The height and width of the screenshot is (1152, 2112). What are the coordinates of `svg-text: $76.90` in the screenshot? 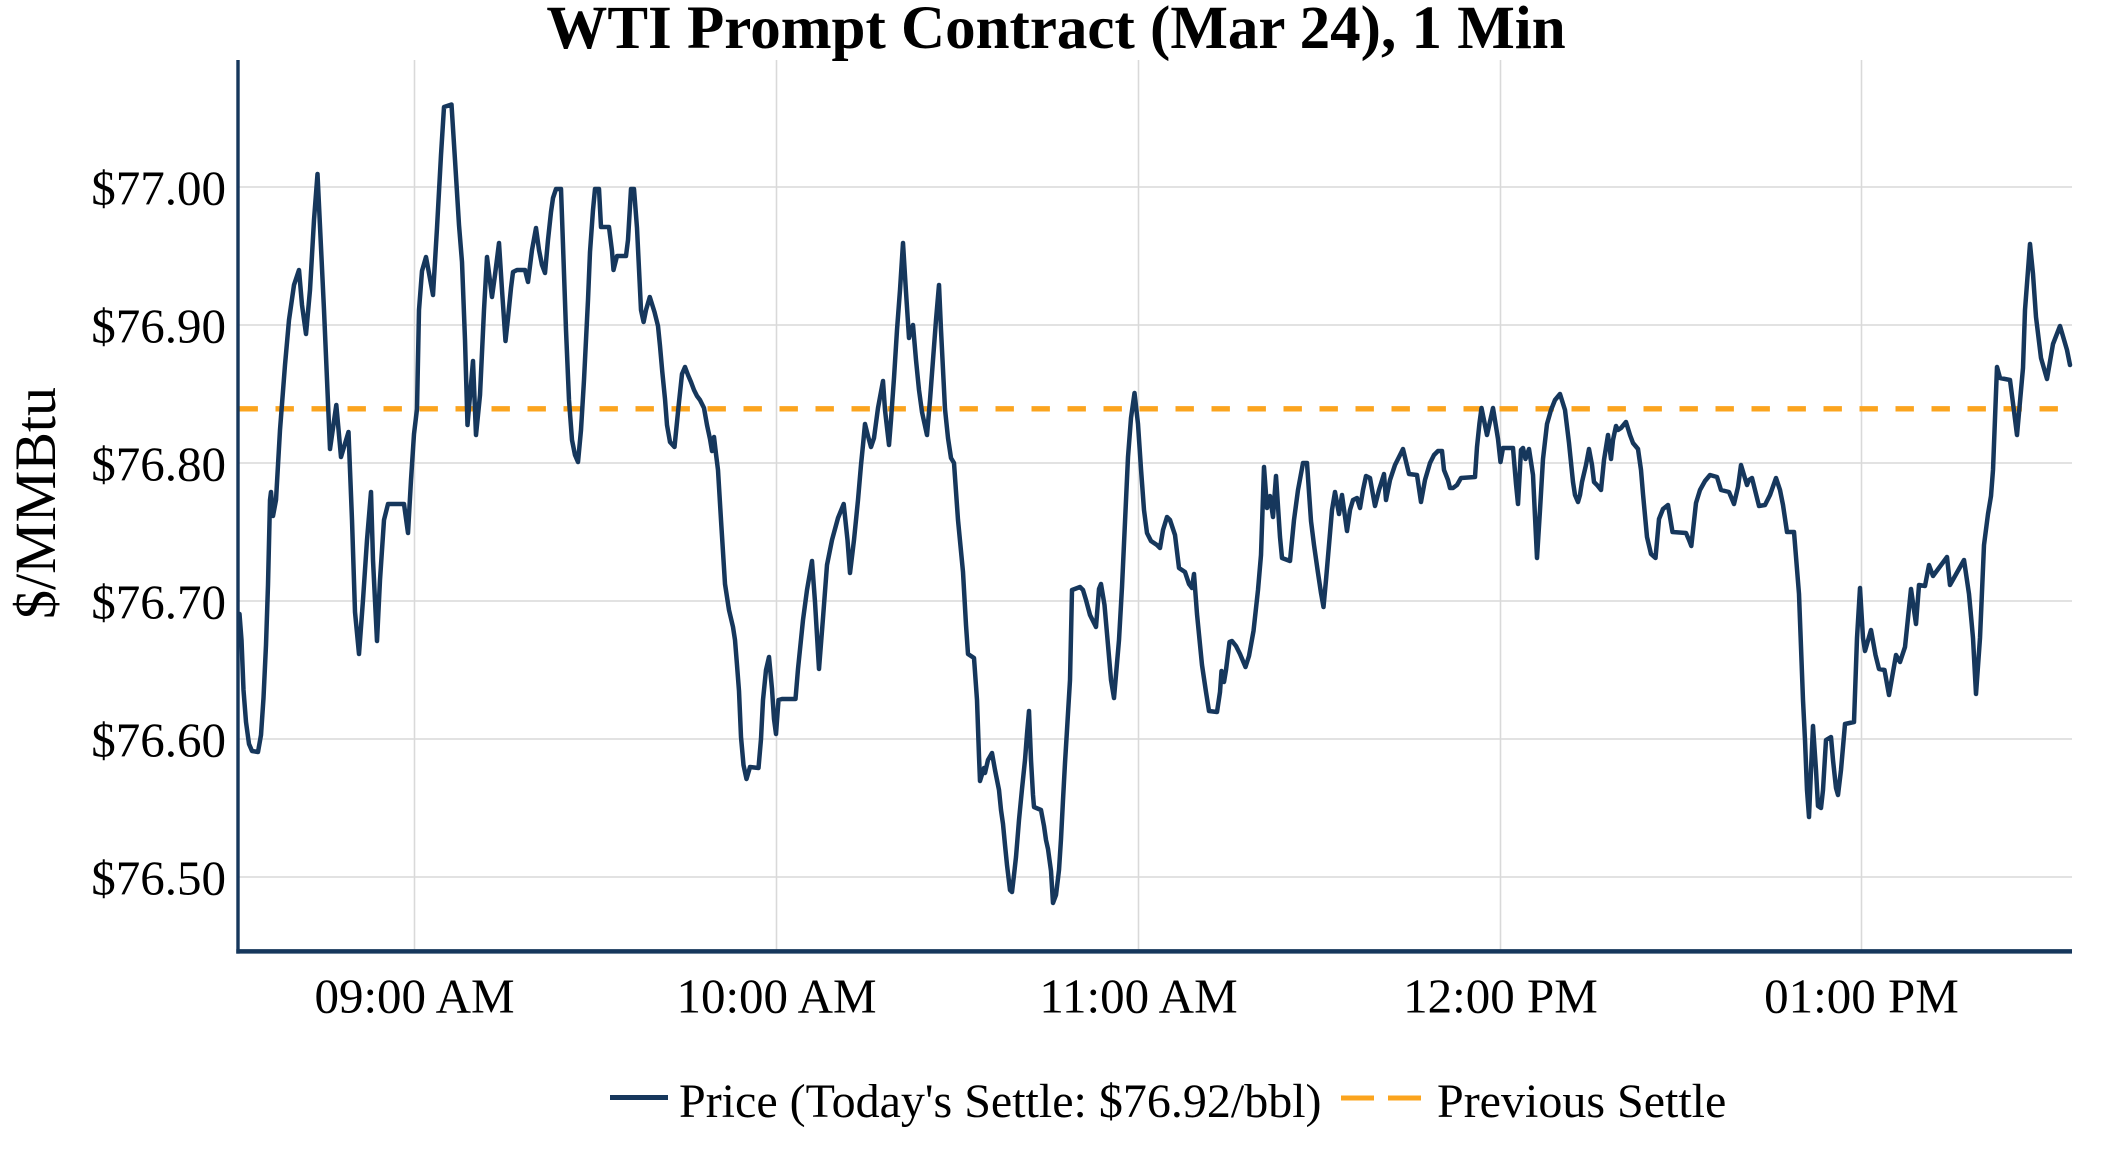 It's located at (158, 326).